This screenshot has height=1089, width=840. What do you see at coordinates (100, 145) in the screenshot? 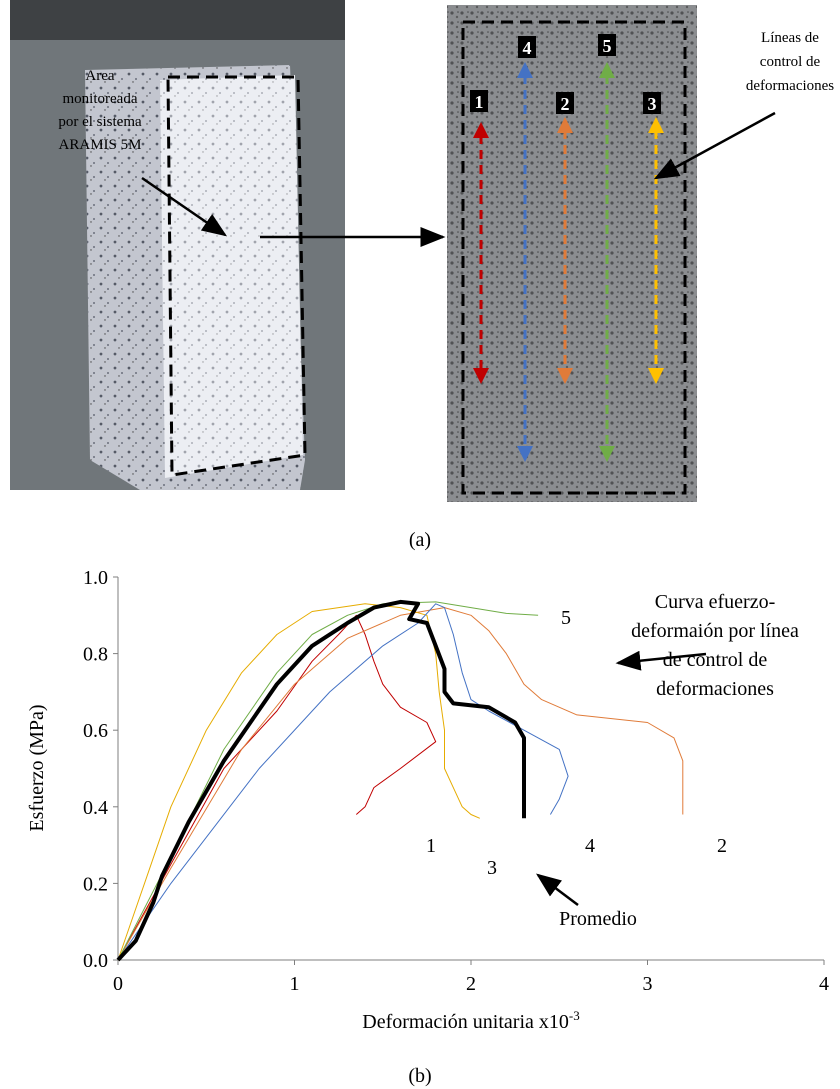
I see `annotation: ARAMIS 5M` at bounding box center [100, 145].